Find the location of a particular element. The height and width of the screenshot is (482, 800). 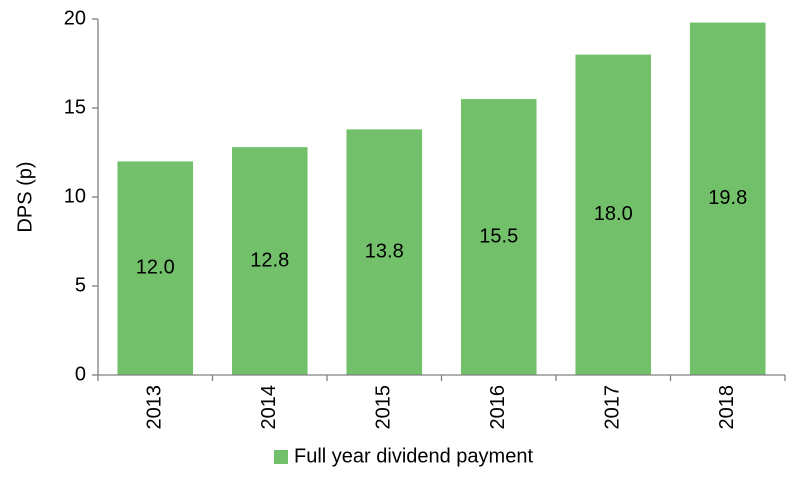

x-tick-label: 2013 is located at coordinates (155, 407).